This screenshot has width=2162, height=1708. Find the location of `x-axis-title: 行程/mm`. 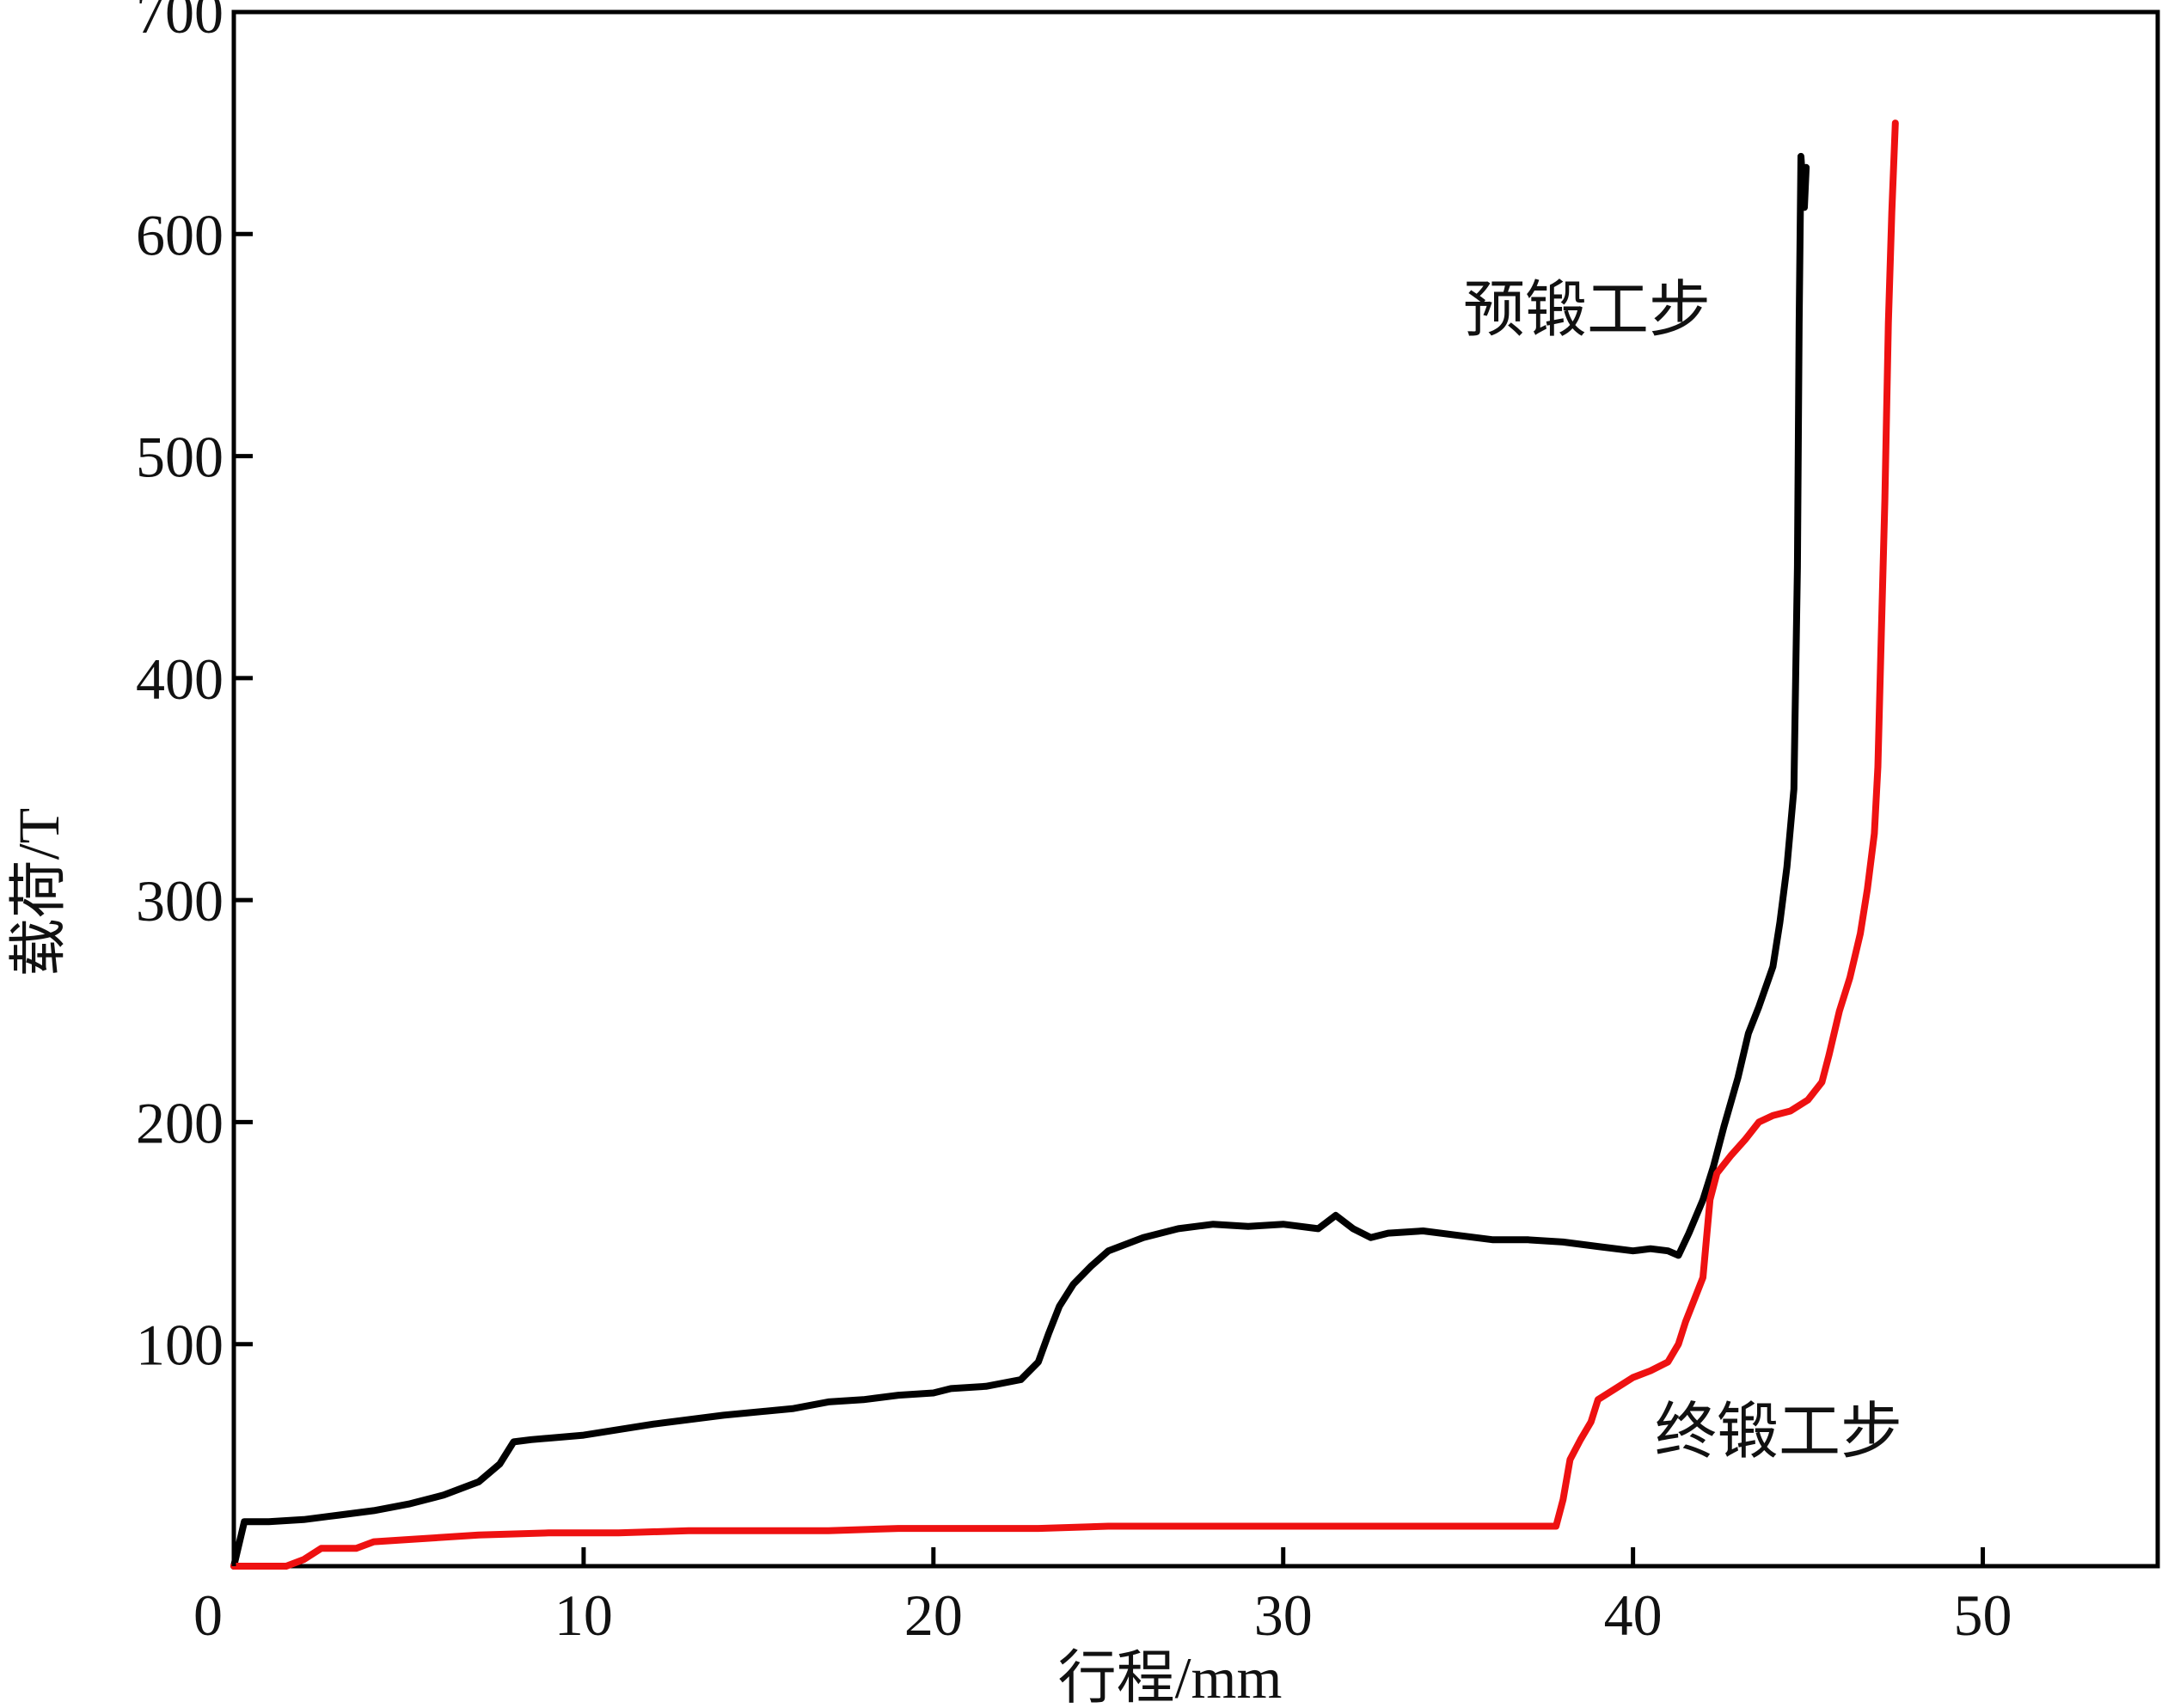

x-axis-title: 行程/mm is located at coordinates (1170, 1676).